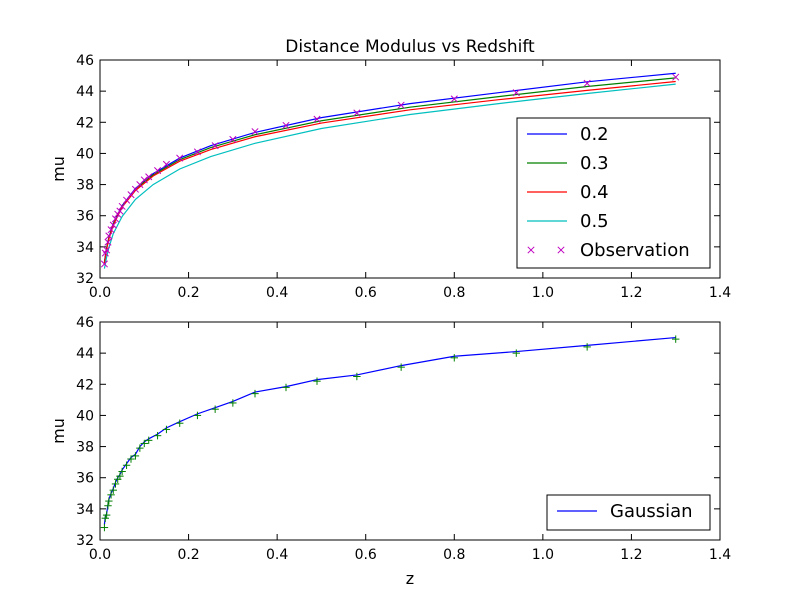 This screenshot has width=800, height=600. What do you see at coordinates (277, 555) in the screenshot?
I see `x-tick-label: 0.4` at bounding box center [277, 555].